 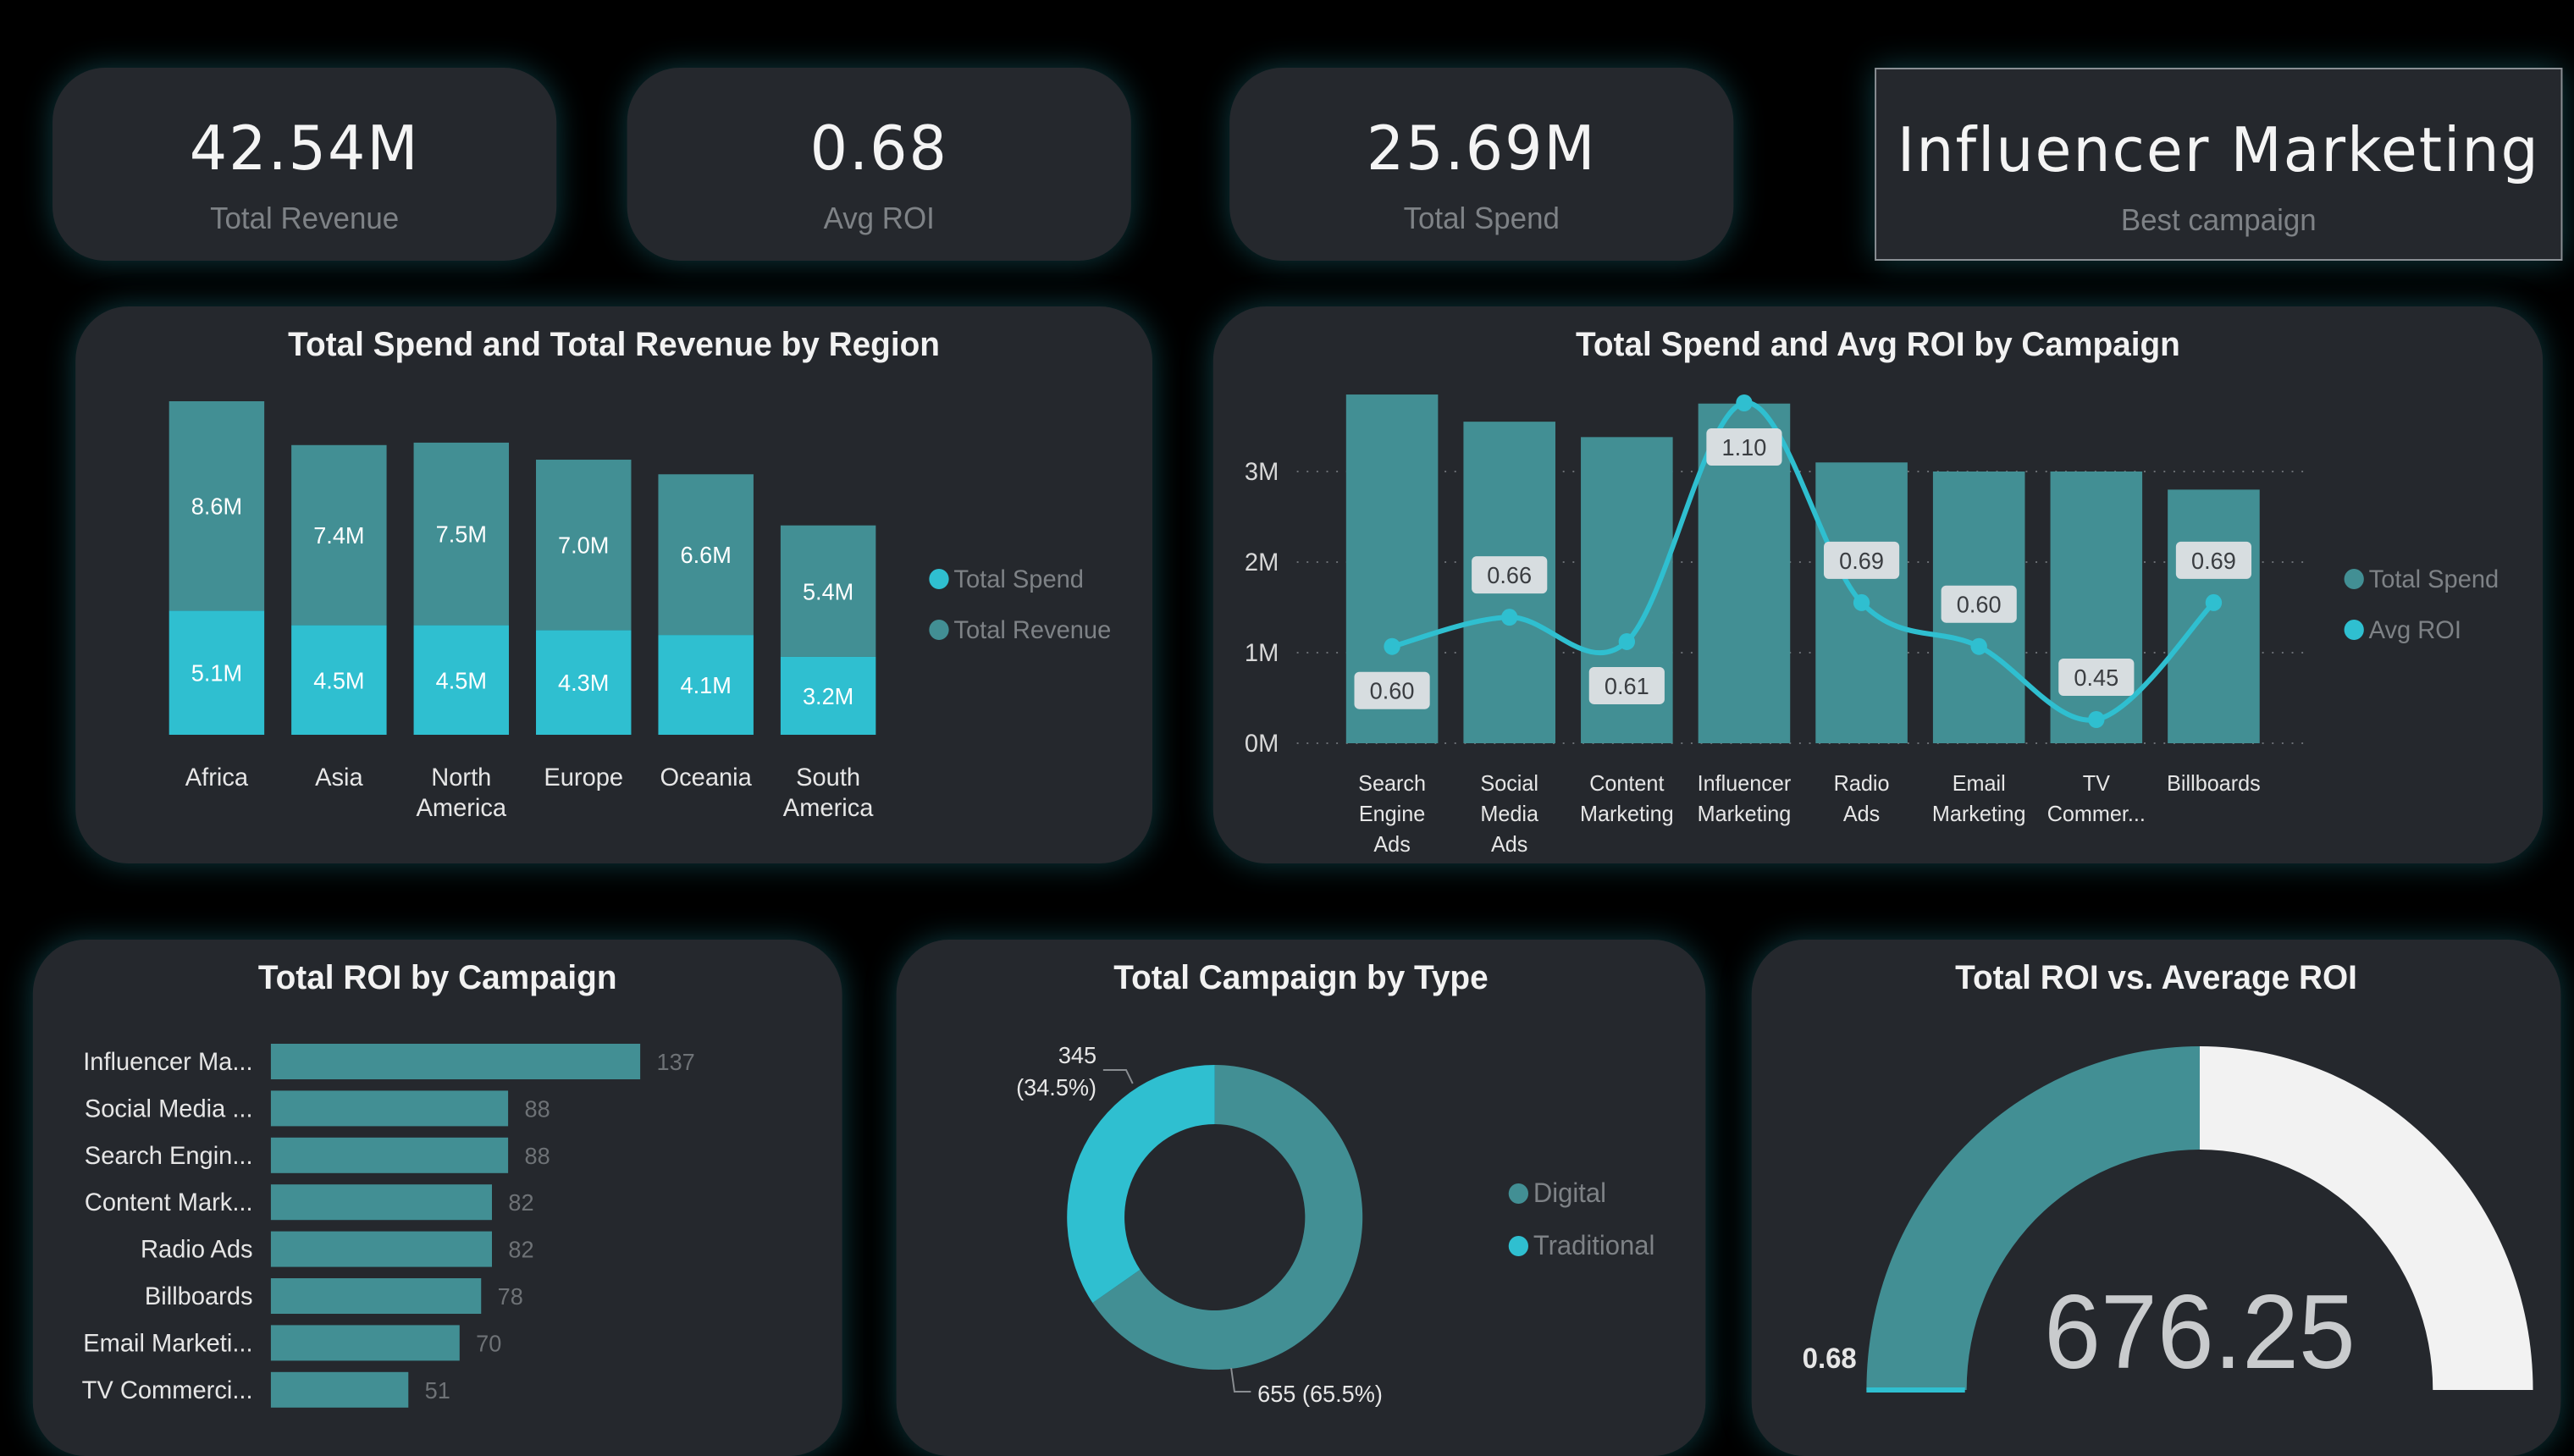 I want to click on x-tick-label: Billboards, so click(x=2214, y=784).